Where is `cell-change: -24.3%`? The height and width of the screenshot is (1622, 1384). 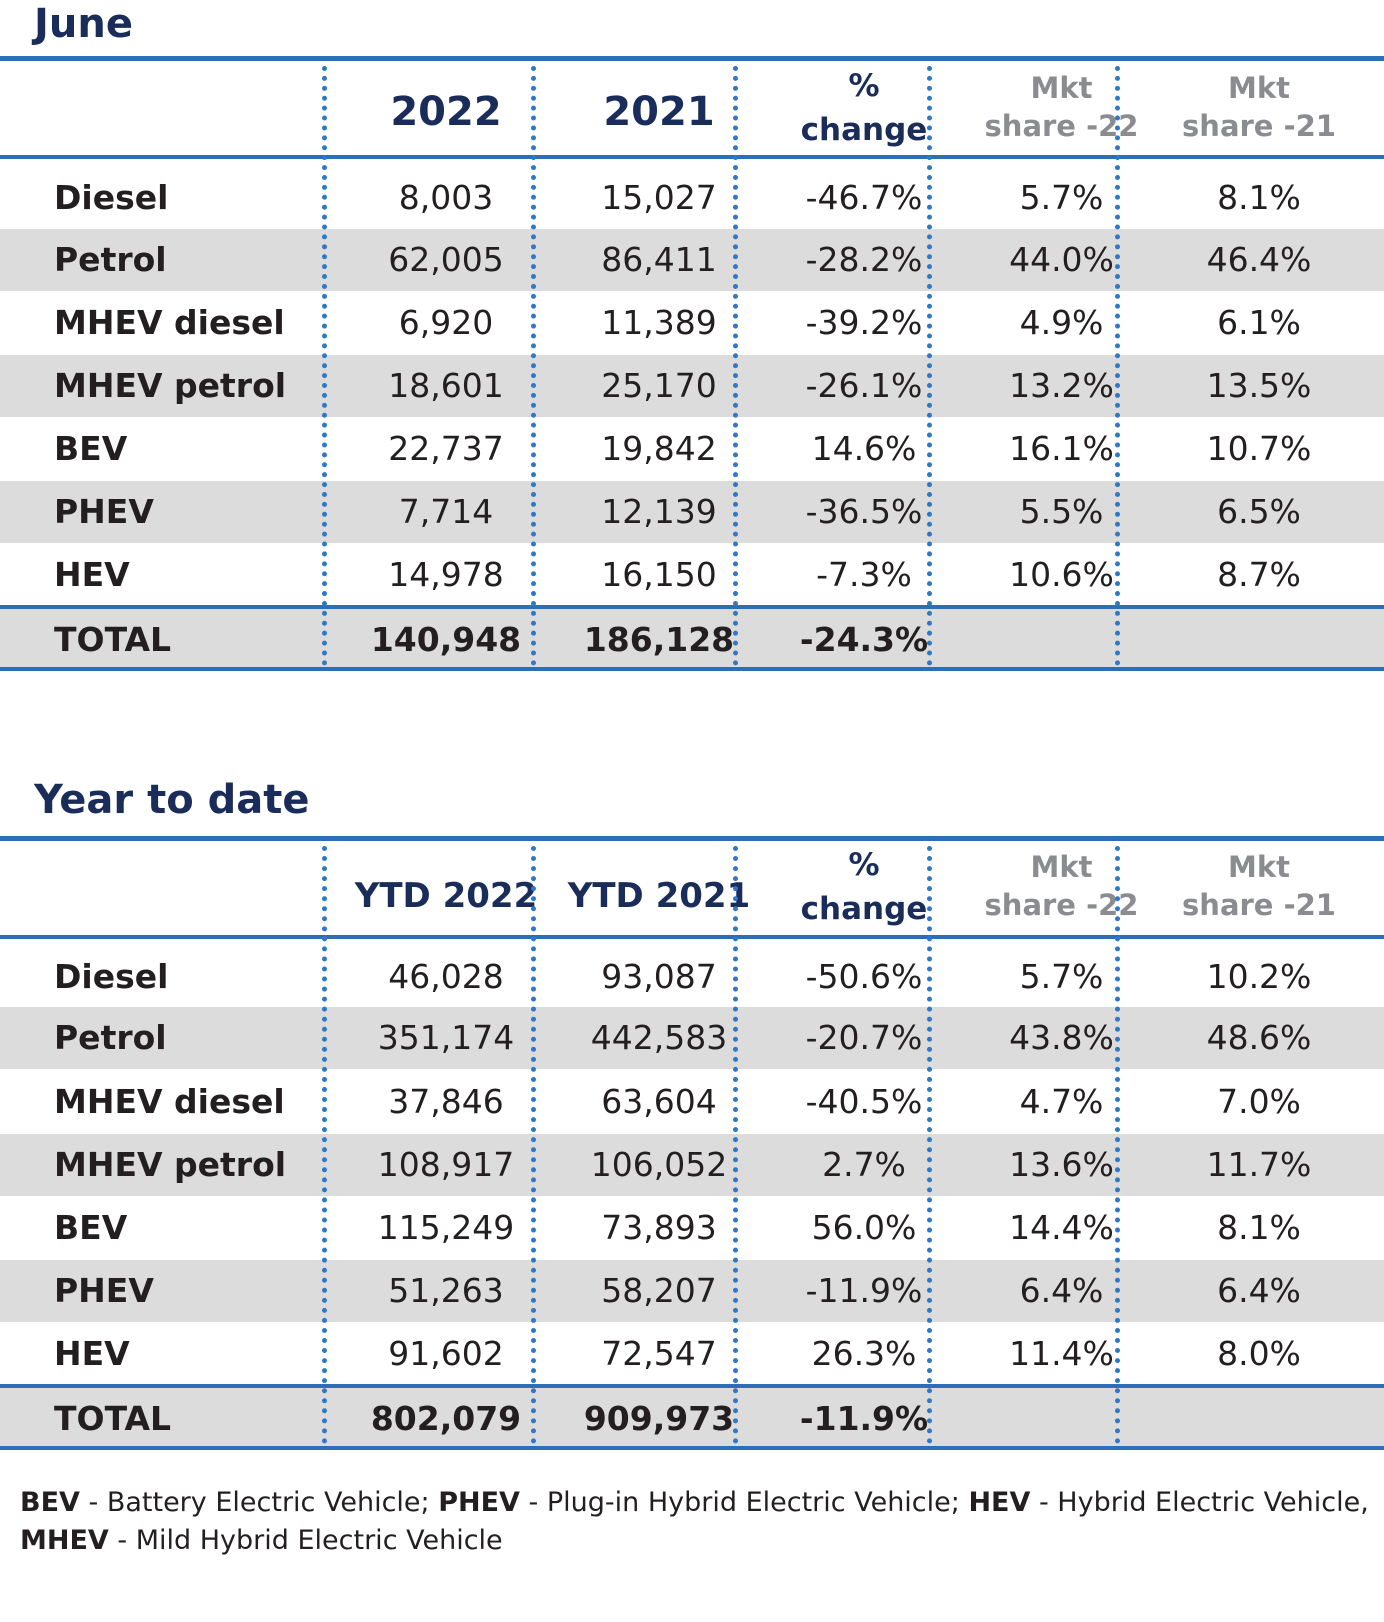 cell-change: -24.3% is located at coordinates (864, 639).